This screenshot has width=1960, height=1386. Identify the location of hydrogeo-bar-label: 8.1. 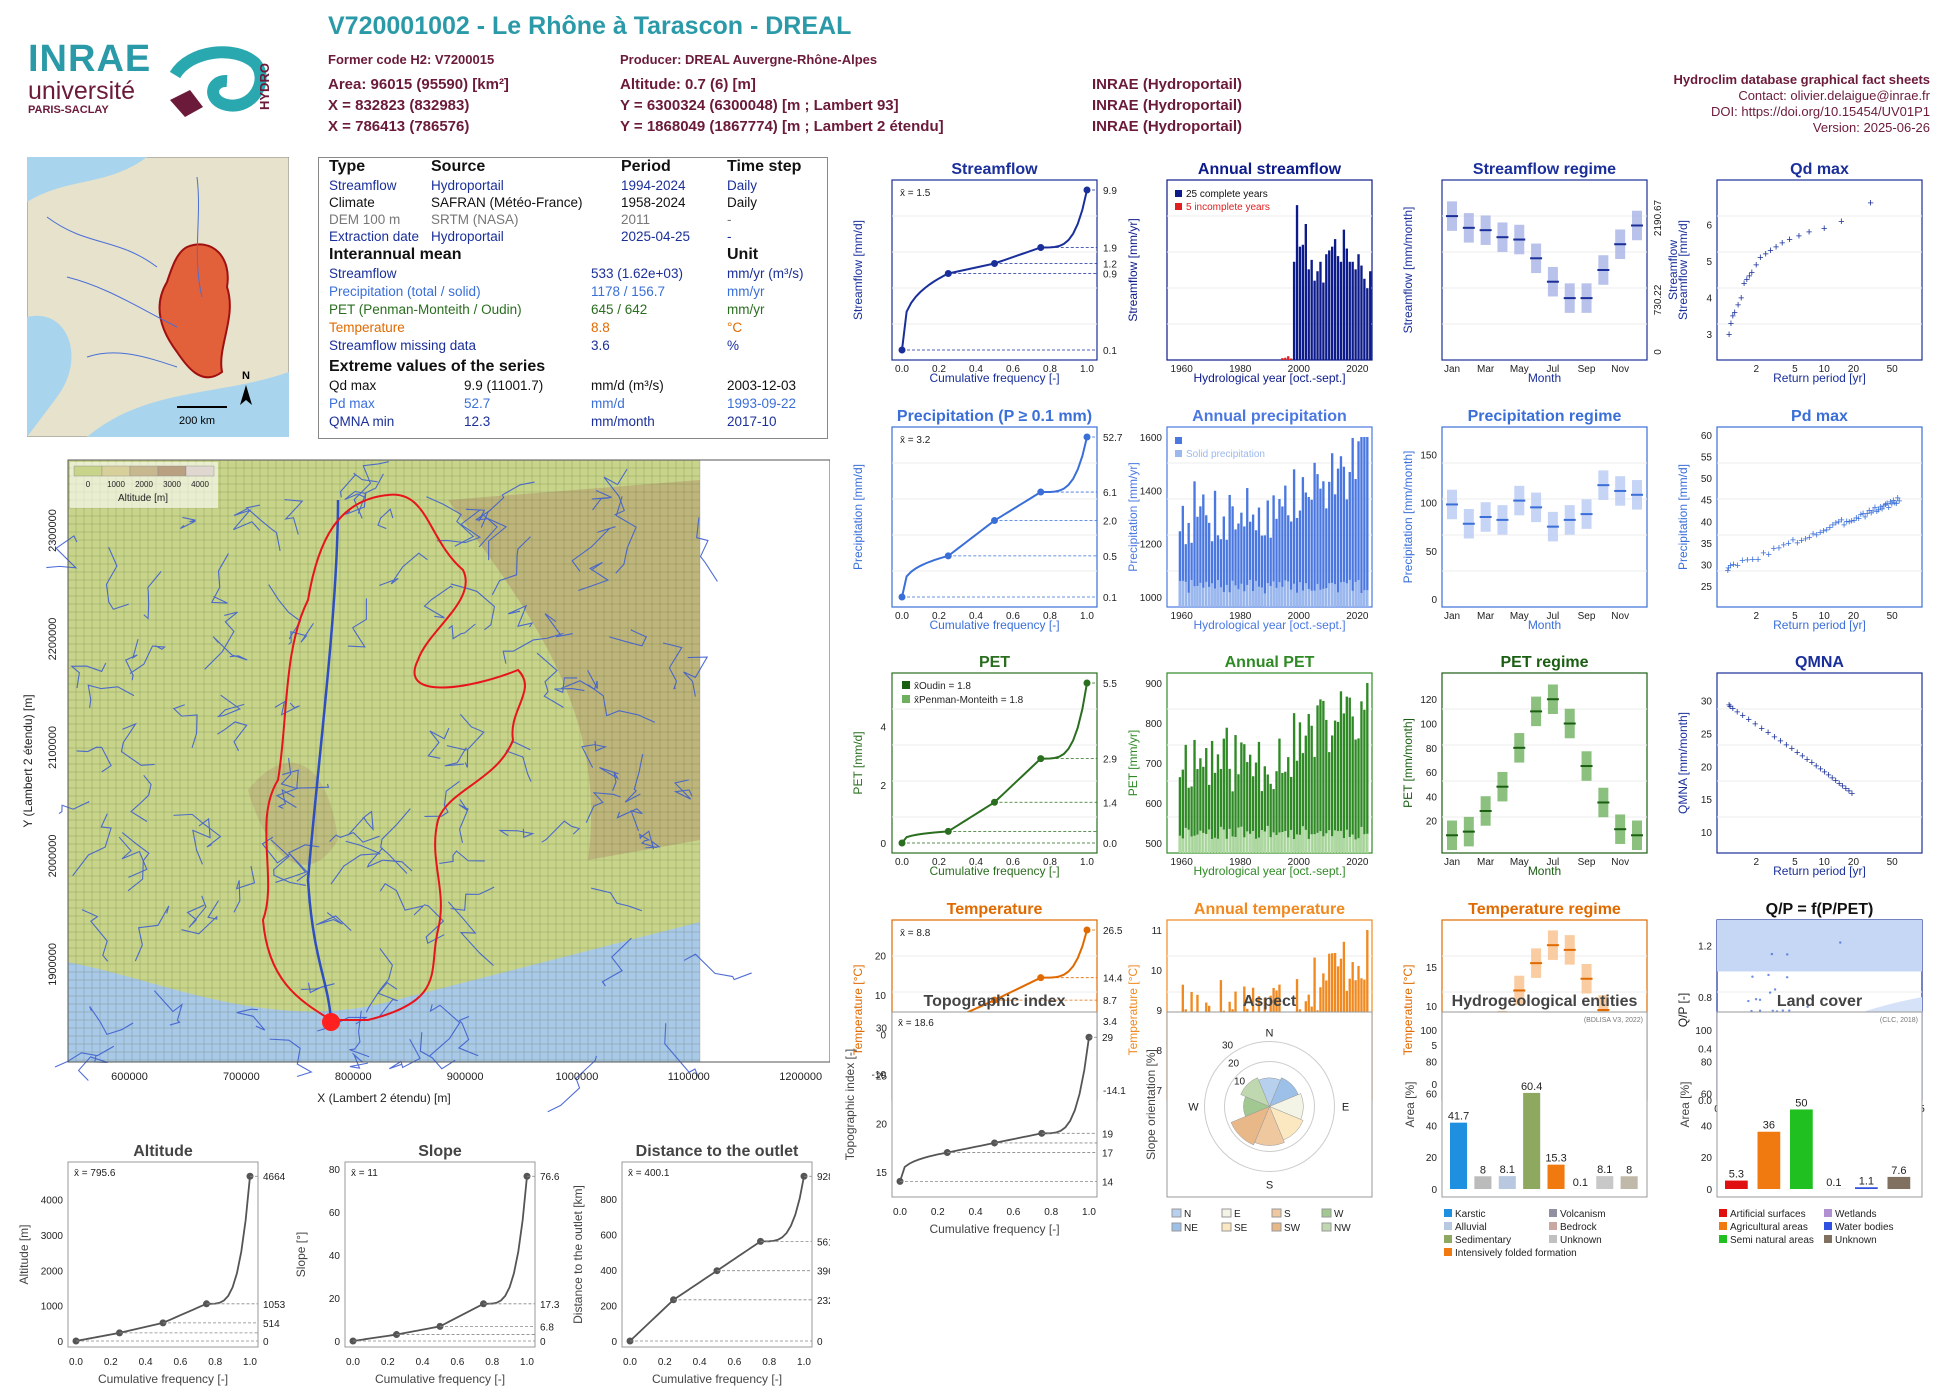
(1507, 1170).